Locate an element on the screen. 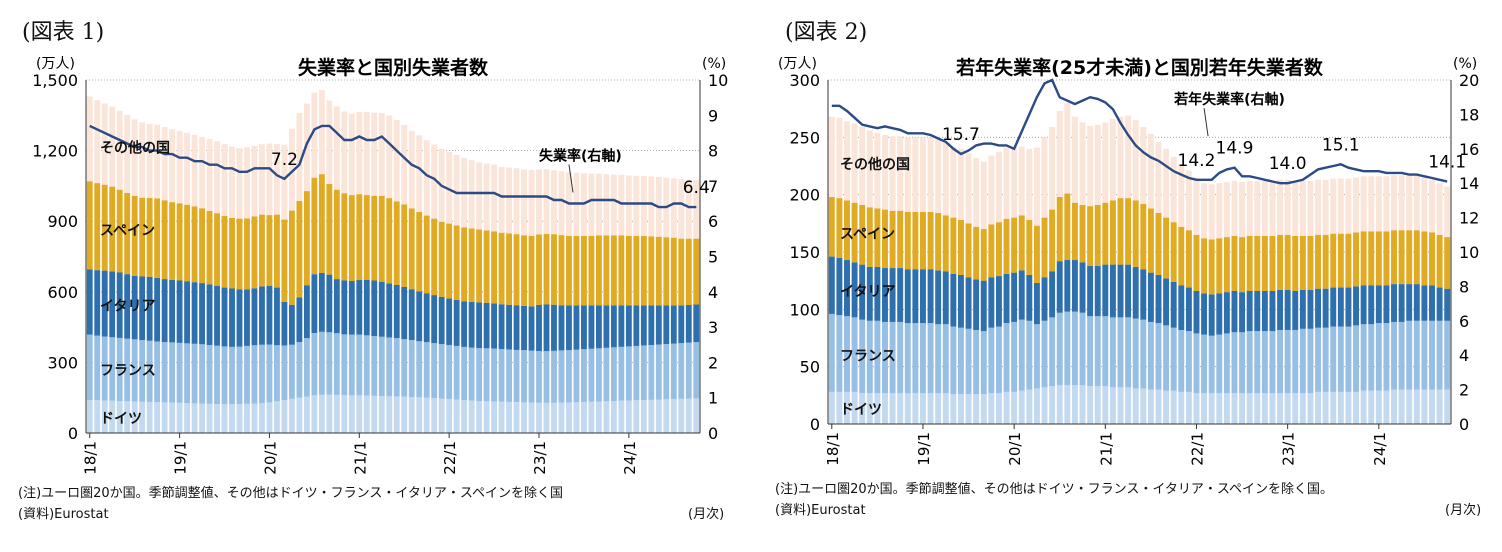  x-axis-tick-label: 23/1 is located at coordinates (1289, 449).